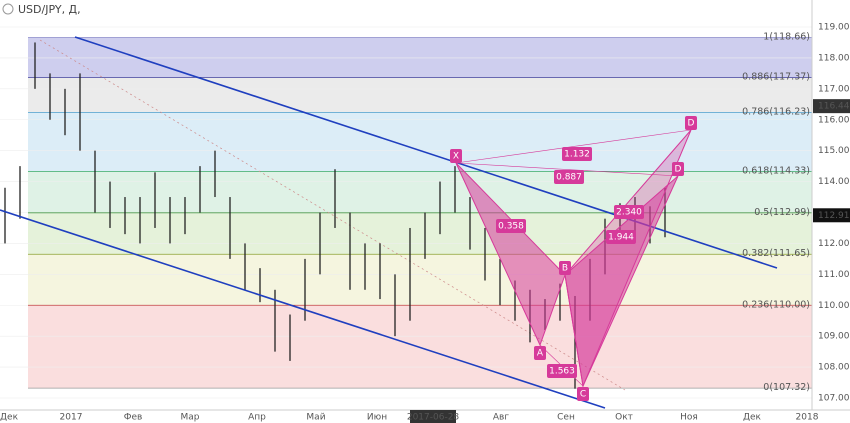 Image resolution: width=850 pixels, height=423 pixels. What do you see at coordinates (776, 112) in the screenshot?
I see `fib-label: 0.786(116.23)` at bounding box center [776, 112].